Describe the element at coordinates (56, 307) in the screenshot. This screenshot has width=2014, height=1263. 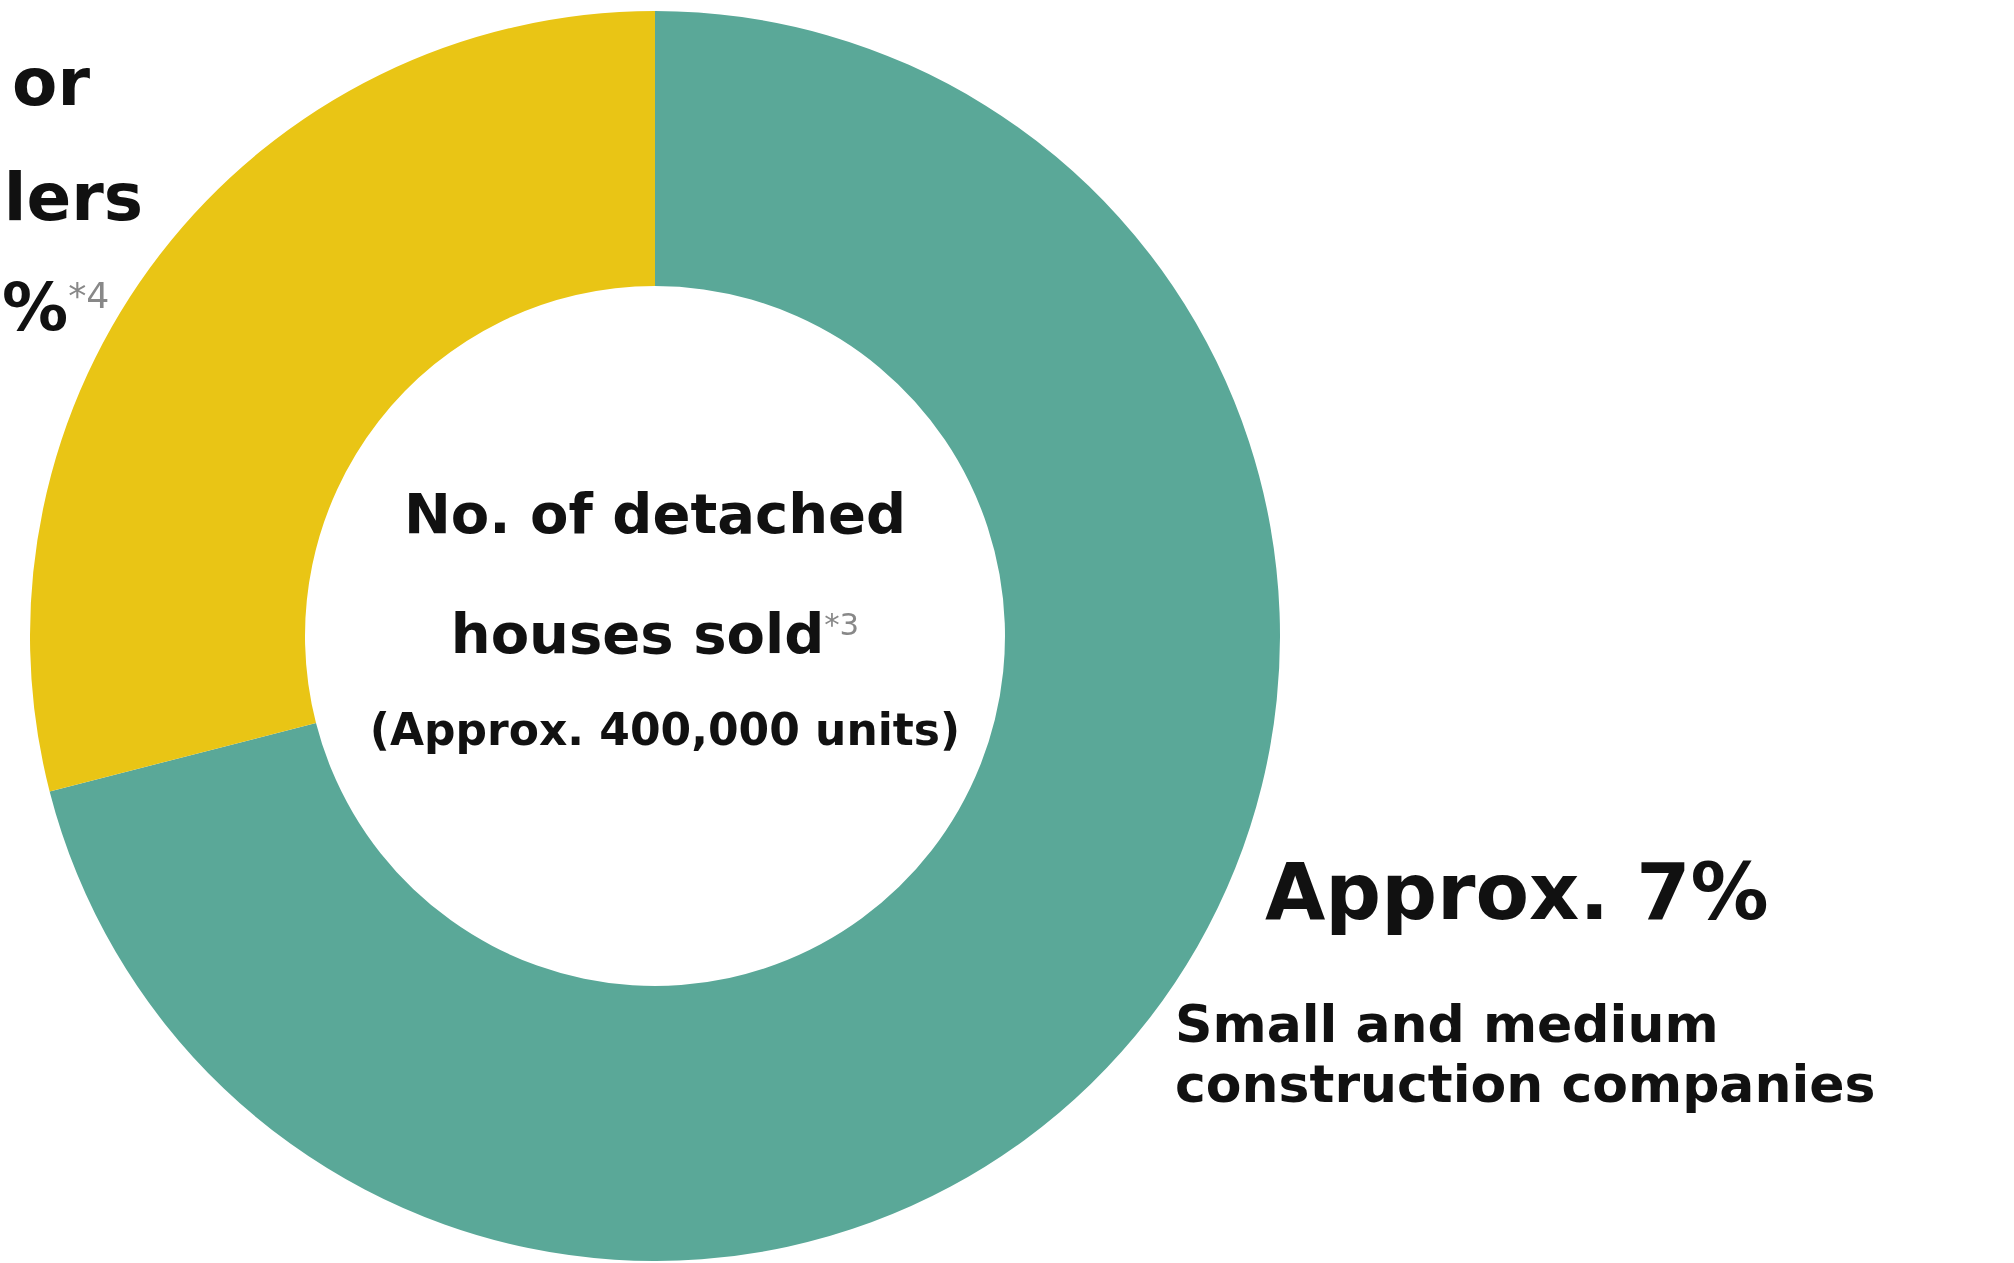
I see `text: %$^{*4}$` at that location.